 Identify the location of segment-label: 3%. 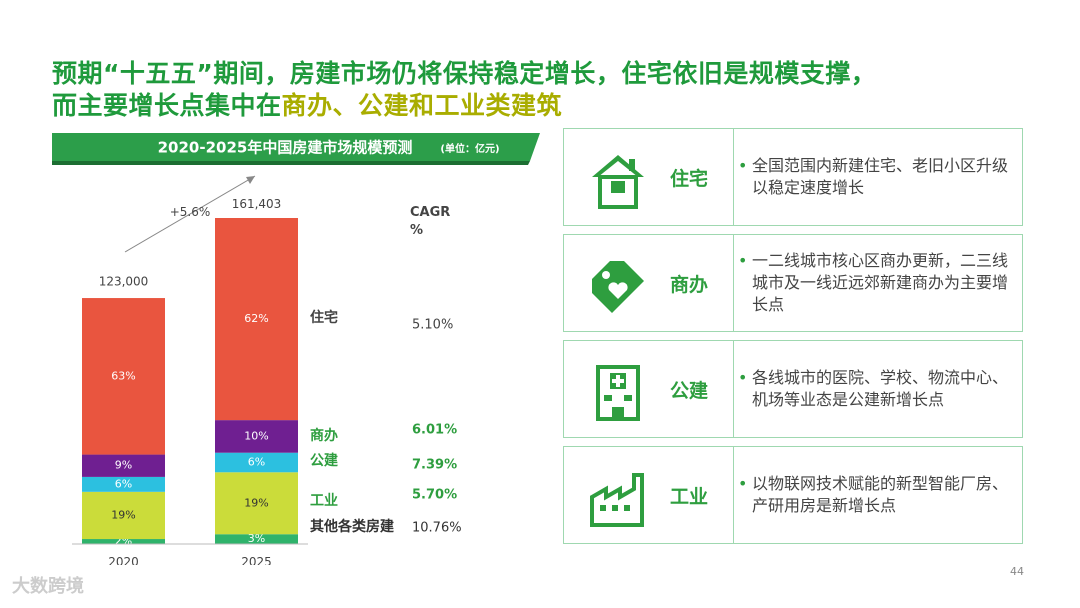
(256, 538).